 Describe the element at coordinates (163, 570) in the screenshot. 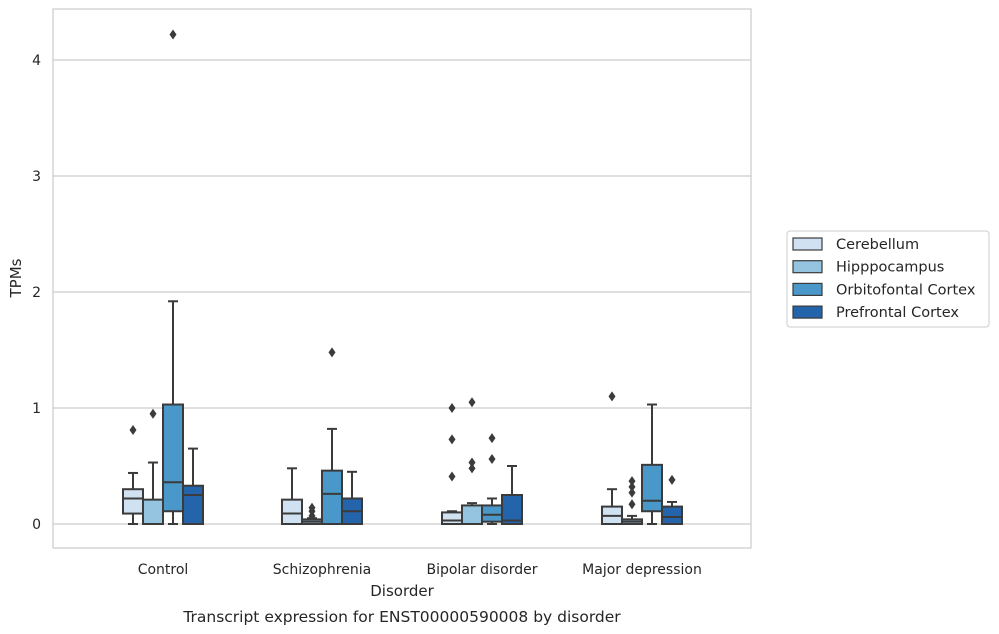

I see `x-tick-label: Control` at that location.